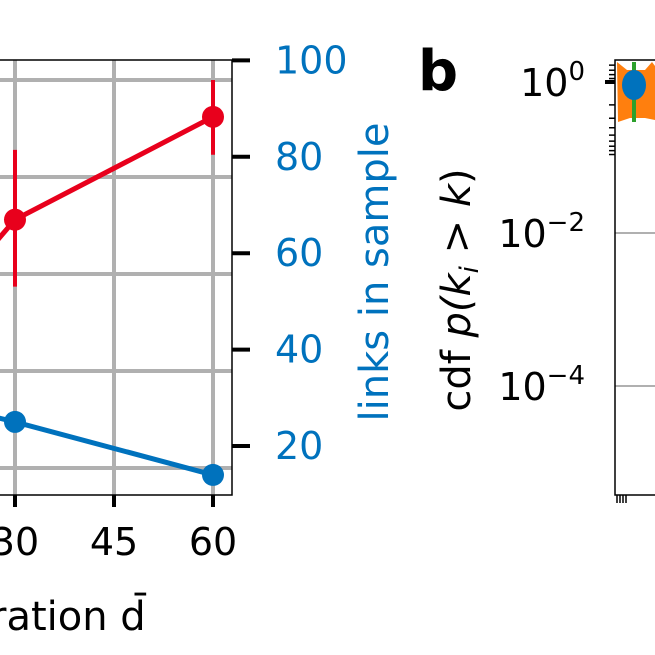 This screenshot has width=655, height=655. What do you see at coordinates (457, 374) in the screenshot?
I see `y-label-prefix: cdf` at bounding box center [457, 374].